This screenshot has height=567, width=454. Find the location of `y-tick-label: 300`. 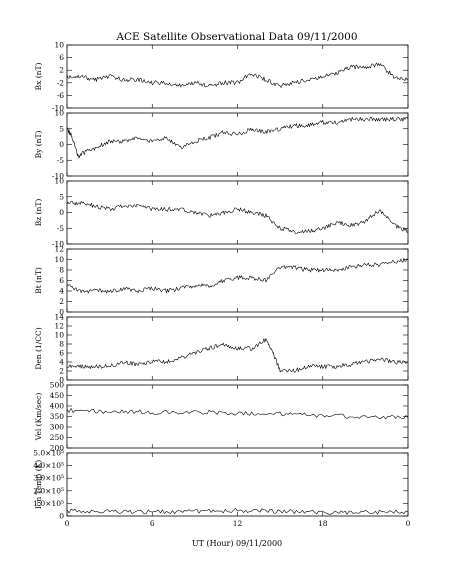

y-tick-label: 300 is located at coordinates (57, 427).